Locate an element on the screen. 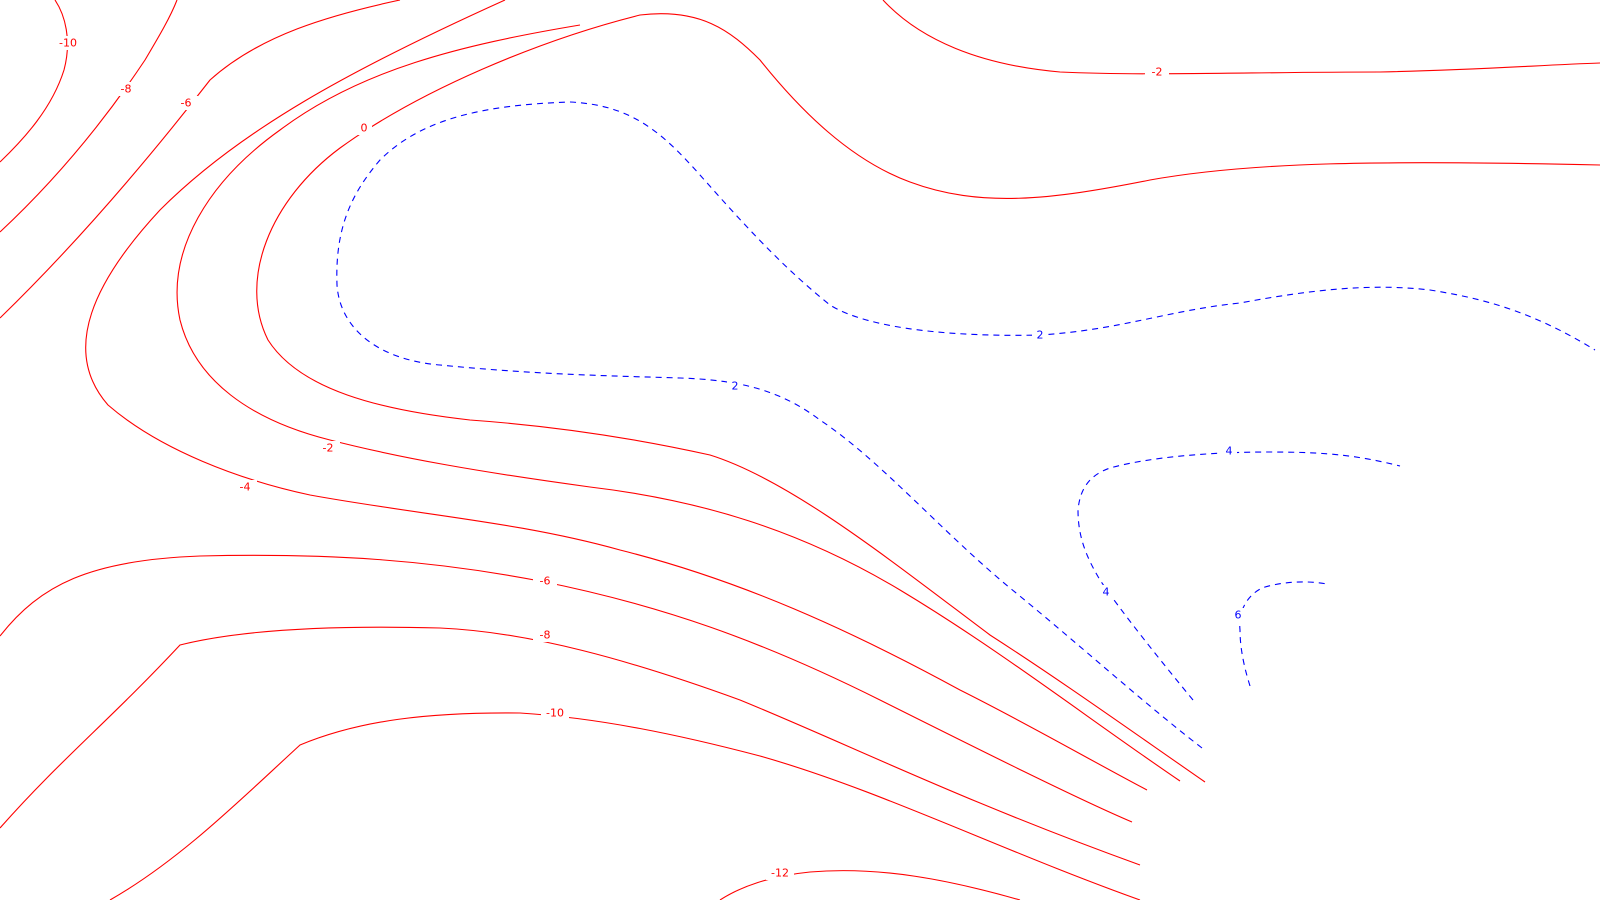  contour-label-plus-6: 6 is located at coordinates (1238, 615).